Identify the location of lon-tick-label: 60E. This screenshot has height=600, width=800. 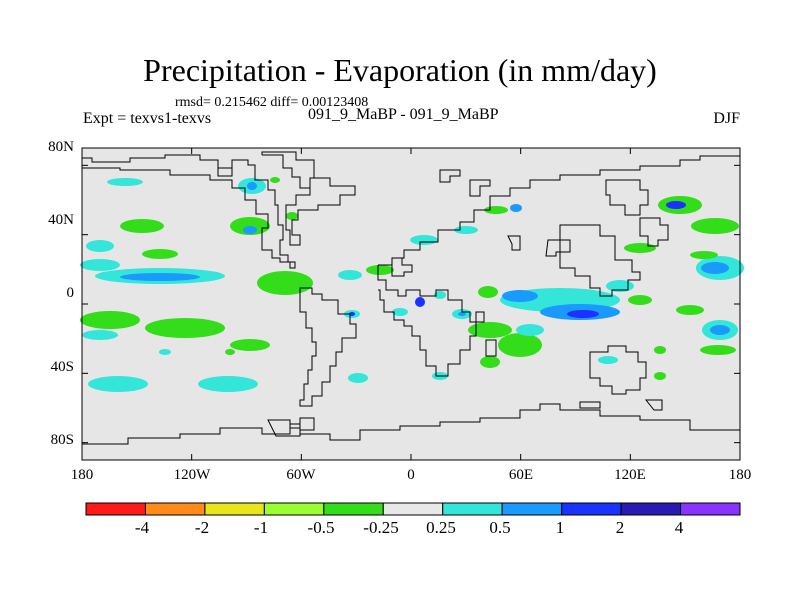
(521, 475).